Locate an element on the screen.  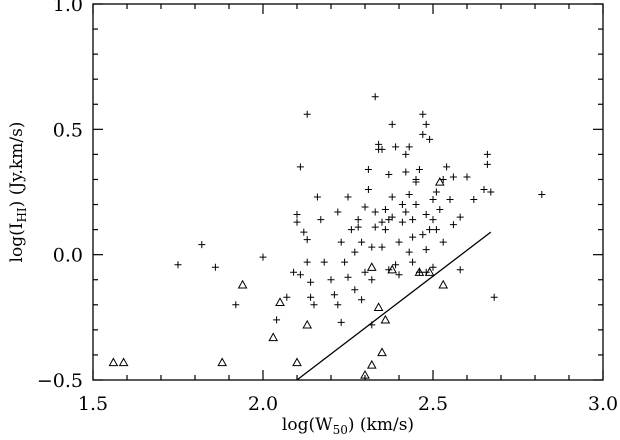
x-tick-label: 1.5 is located at coordinates (93, 404).